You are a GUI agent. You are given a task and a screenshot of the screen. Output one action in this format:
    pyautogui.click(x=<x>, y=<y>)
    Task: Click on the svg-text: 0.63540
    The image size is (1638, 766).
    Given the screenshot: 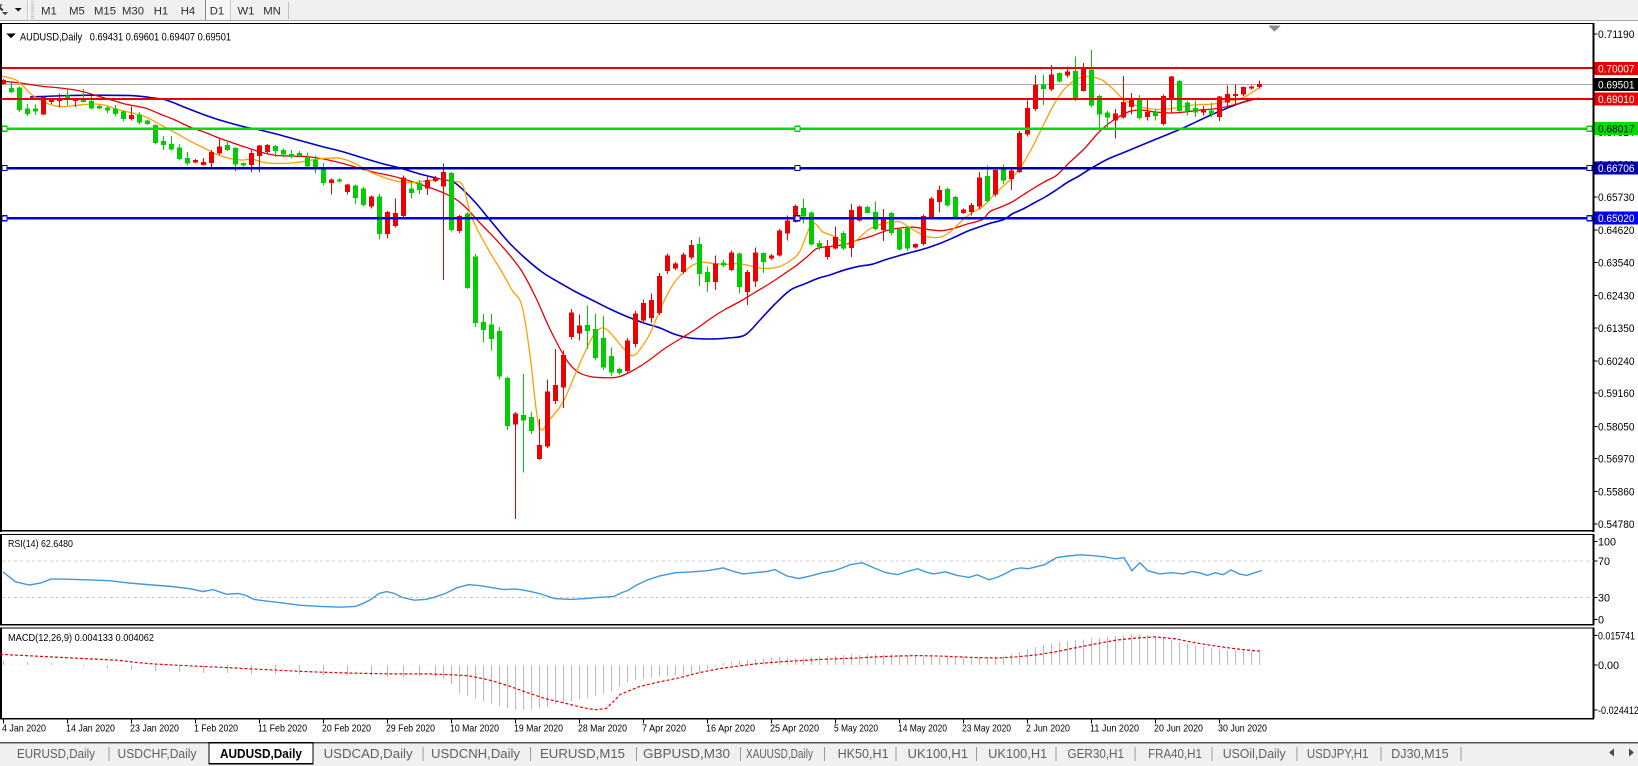 What is the action you would take?
    pyautogui.click(x=1616, y=263)
    